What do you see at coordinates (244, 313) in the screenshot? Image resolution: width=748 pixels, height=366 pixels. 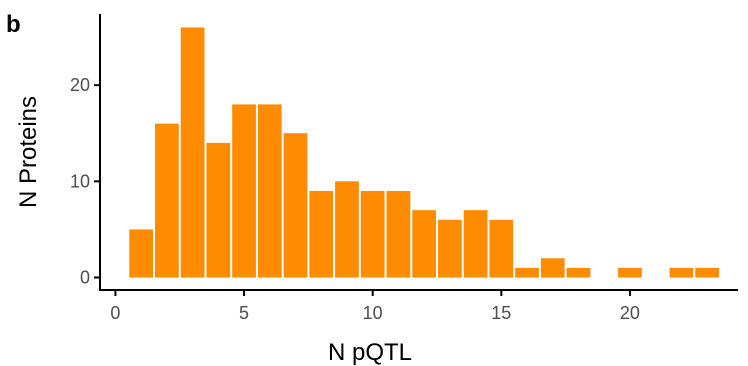 I see `x-tick-label: 5` at bounding box center [244, 313].